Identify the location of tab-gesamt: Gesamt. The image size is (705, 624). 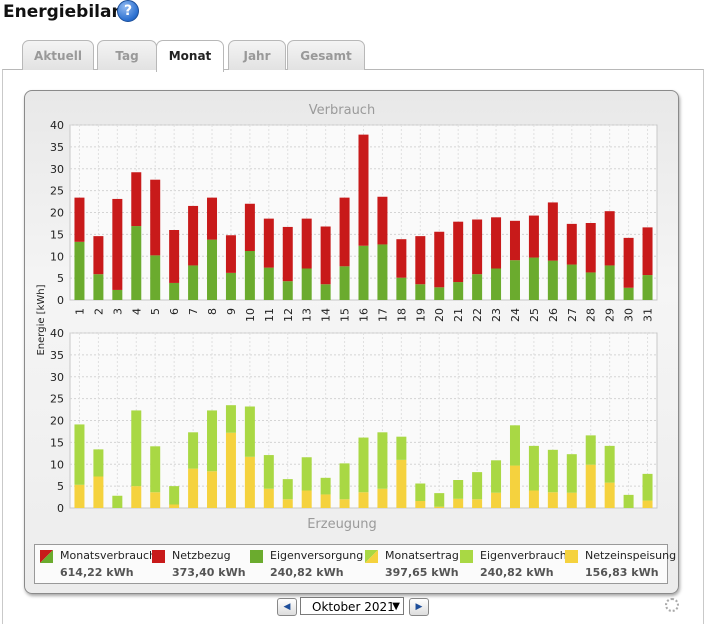
(326, 55).